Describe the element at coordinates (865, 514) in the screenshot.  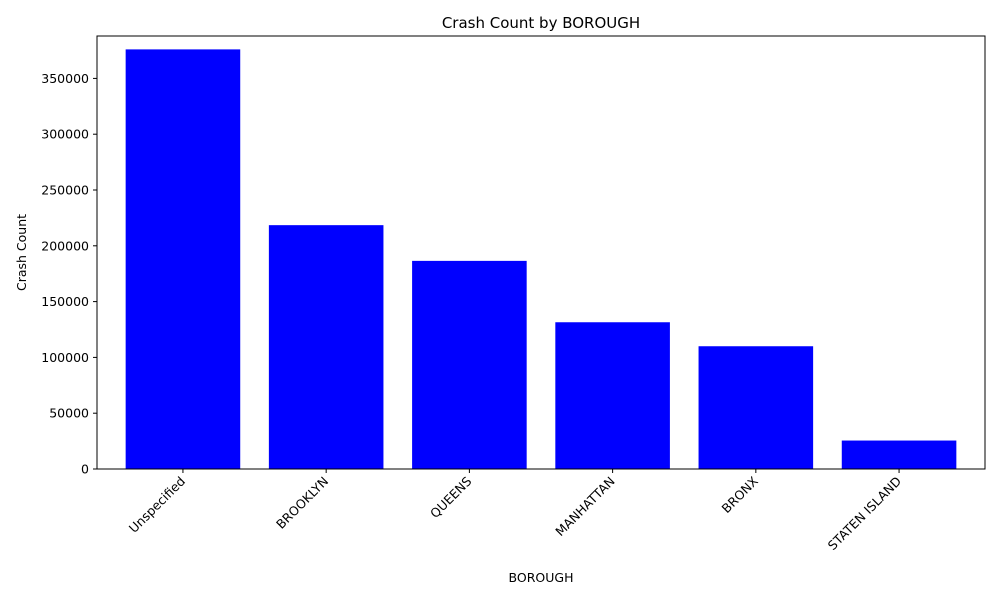
I see `x-tick-label: STATEN ISLAND` at that location.